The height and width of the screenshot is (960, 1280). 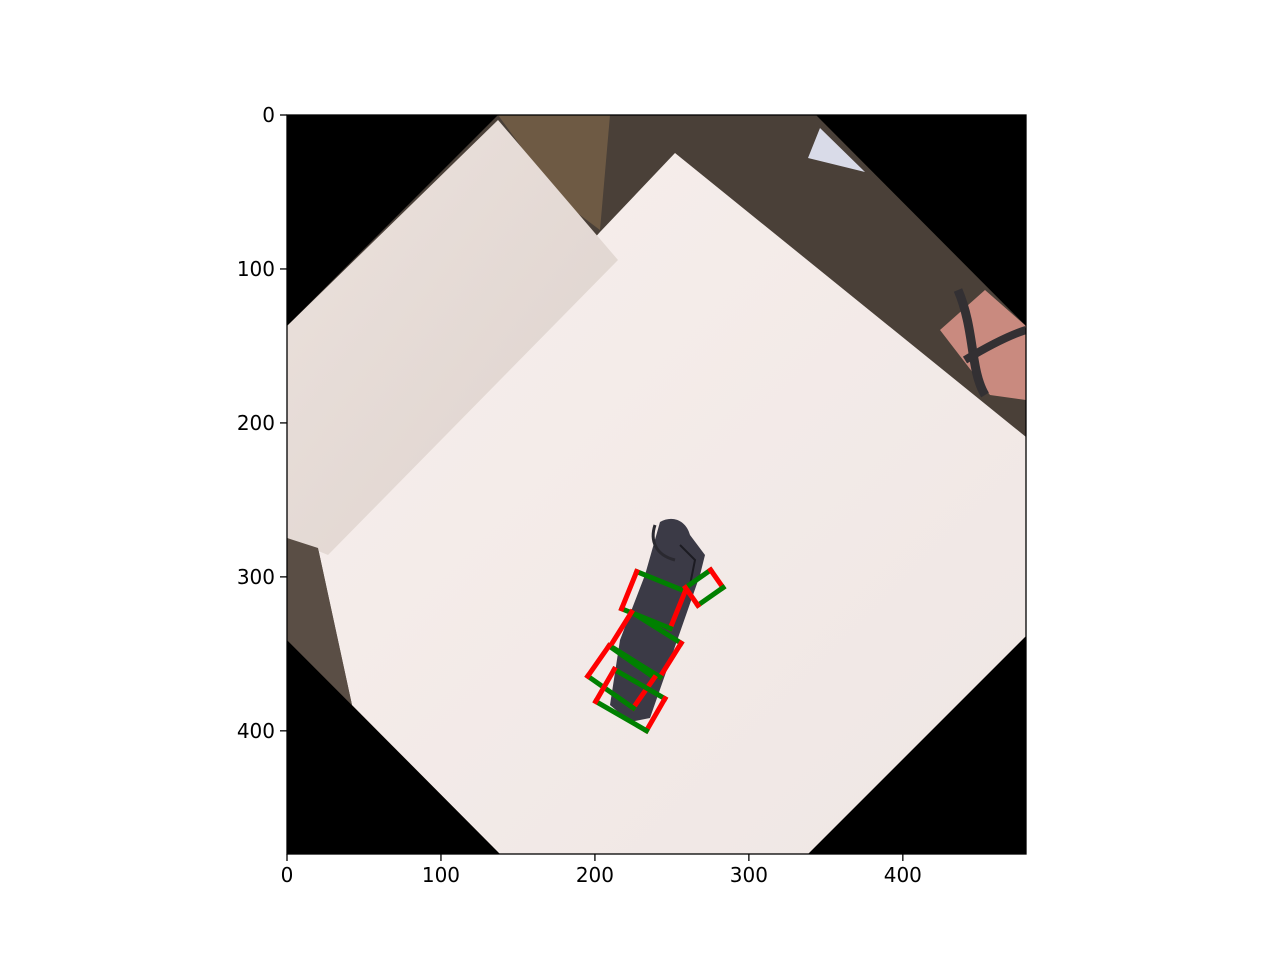 I want to click on cardboard-box, so click(x=554, y=172).